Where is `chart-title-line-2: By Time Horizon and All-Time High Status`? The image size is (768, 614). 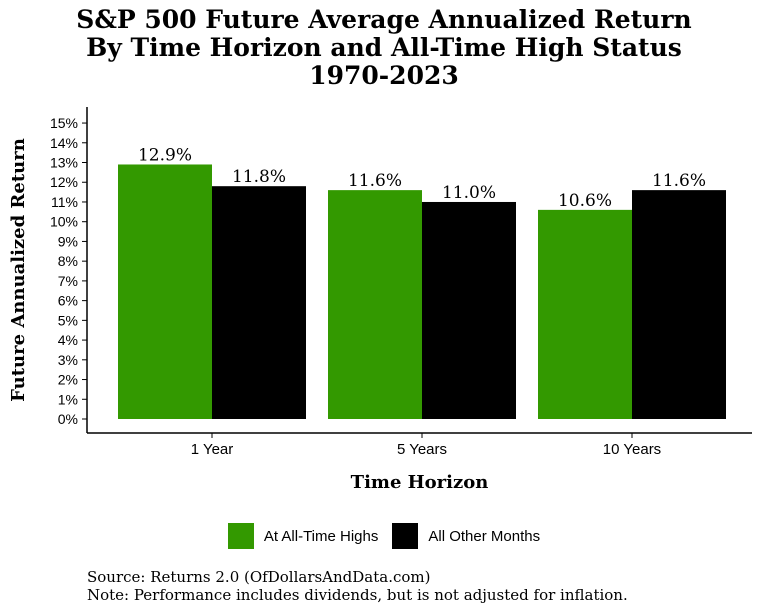 chart-title-line-2: By Time Horizon and All-Time High Status is located at coordinates (384, 47).